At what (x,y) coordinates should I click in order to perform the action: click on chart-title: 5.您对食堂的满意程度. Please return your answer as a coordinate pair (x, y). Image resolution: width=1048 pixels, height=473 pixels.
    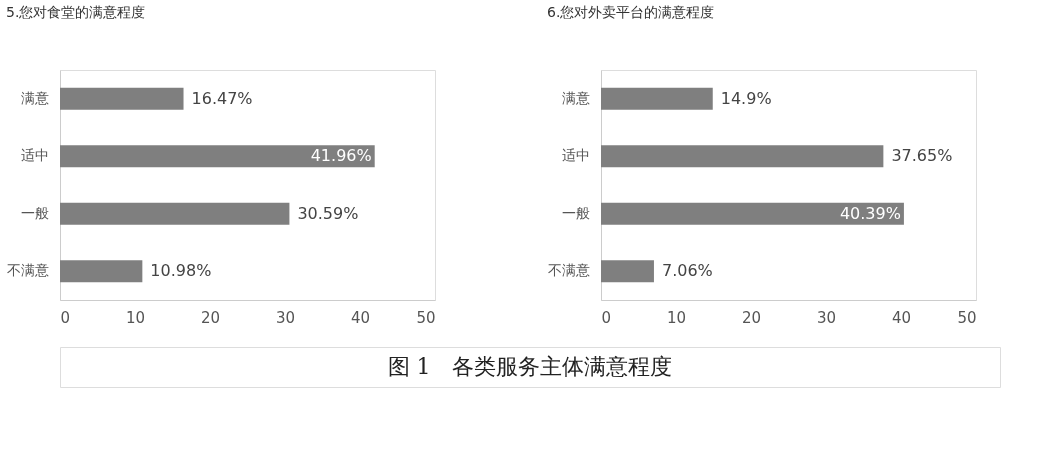
    Looking at the image, I should click on (76, 12).